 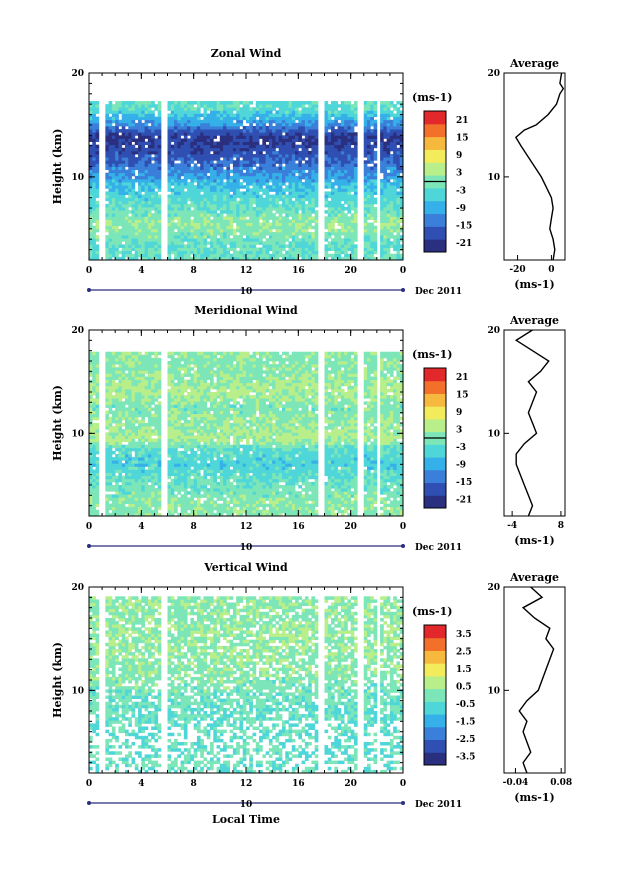 What do you see at coordinates (462, 121) in the screenshot?
I see `colorbar-tick-label: 21` at bounding box center [462, 121].